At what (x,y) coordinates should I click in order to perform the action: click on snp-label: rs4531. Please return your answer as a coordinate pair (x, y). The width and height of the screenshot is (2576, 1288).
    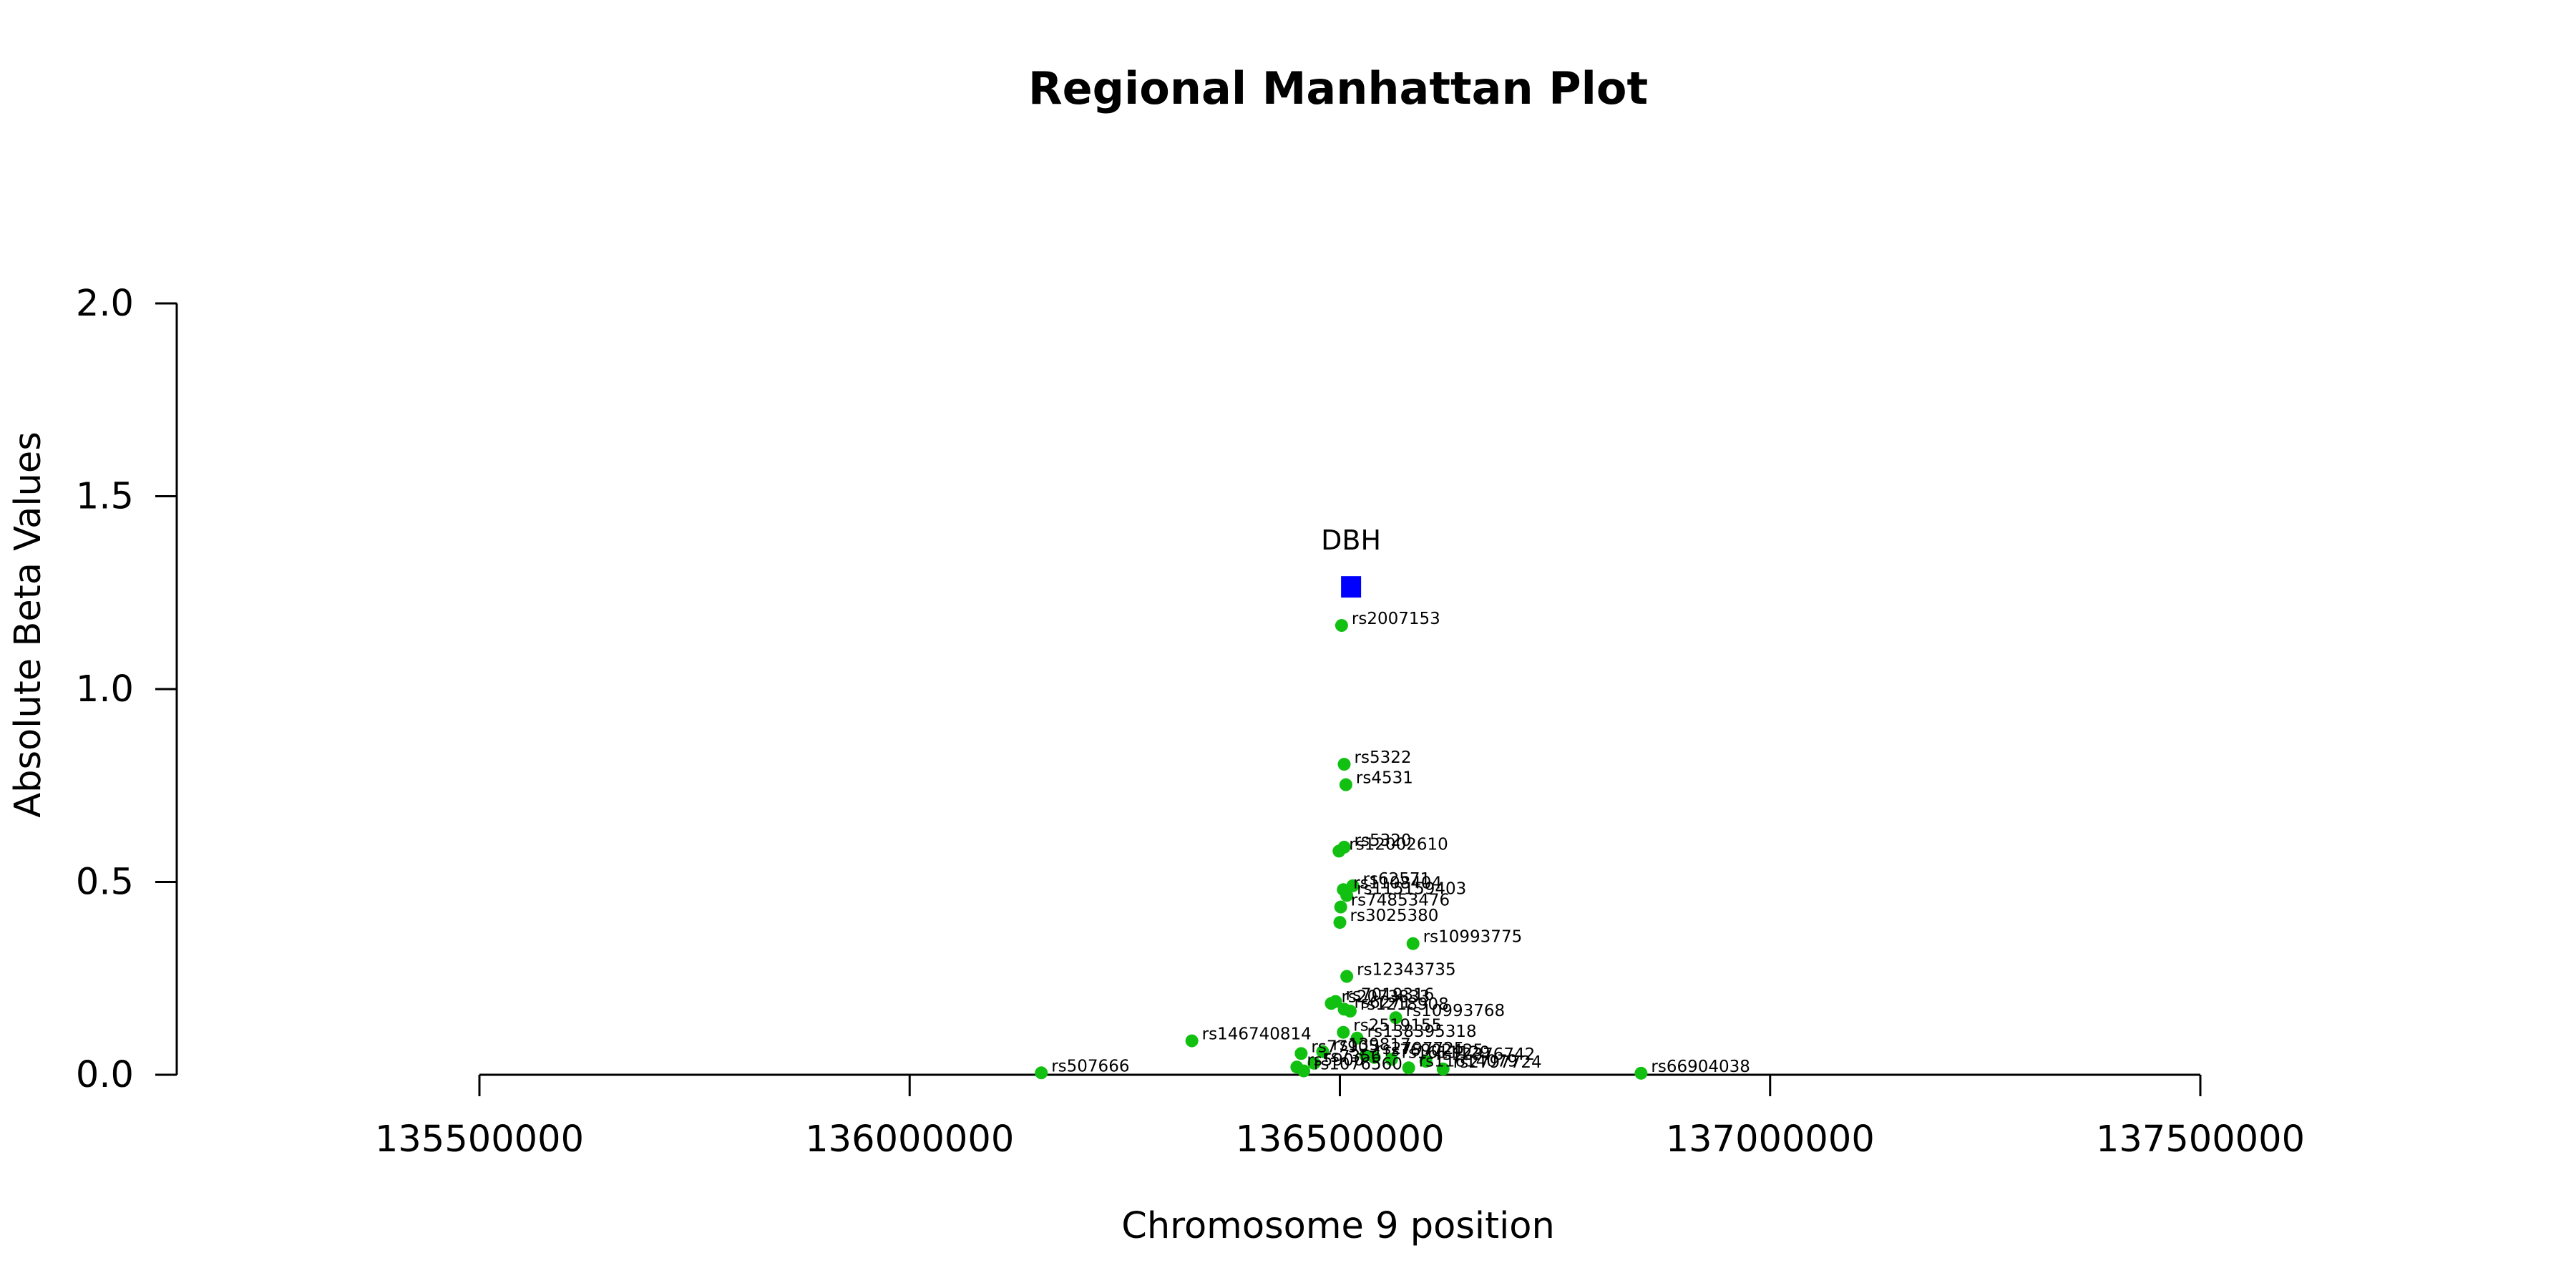
    Looking at the image, I should click on (1384, 778).